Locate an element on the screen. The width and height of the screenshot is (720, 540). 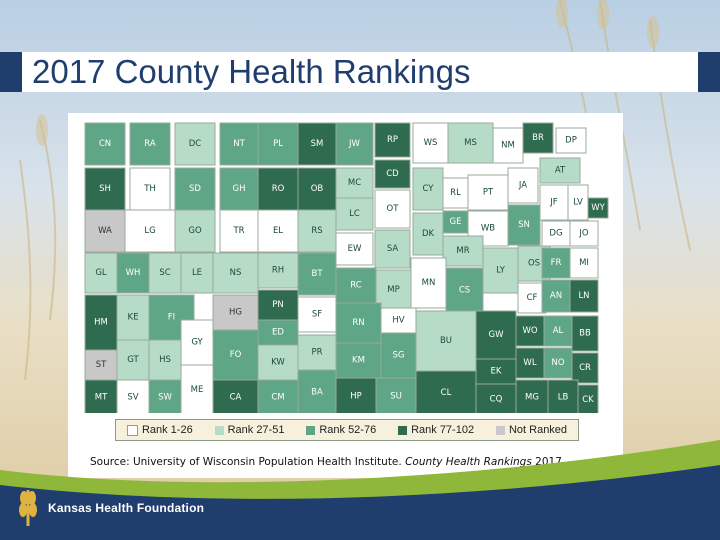
county-ed is located at coordinates (278, 332).